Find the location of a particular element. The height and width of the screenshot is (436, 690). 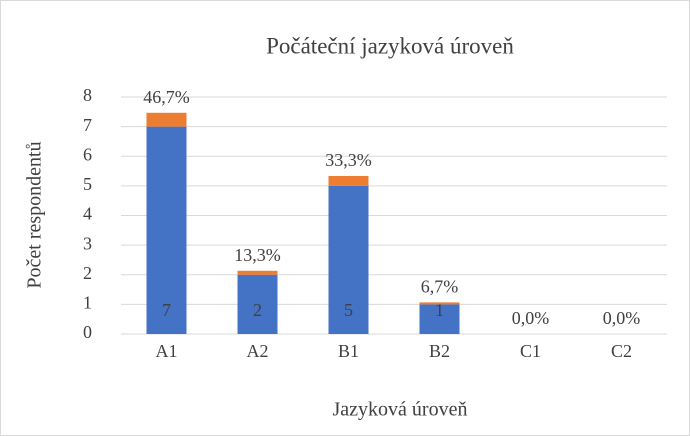

y-tick-label: 4 is located at coordinates (87, 214).